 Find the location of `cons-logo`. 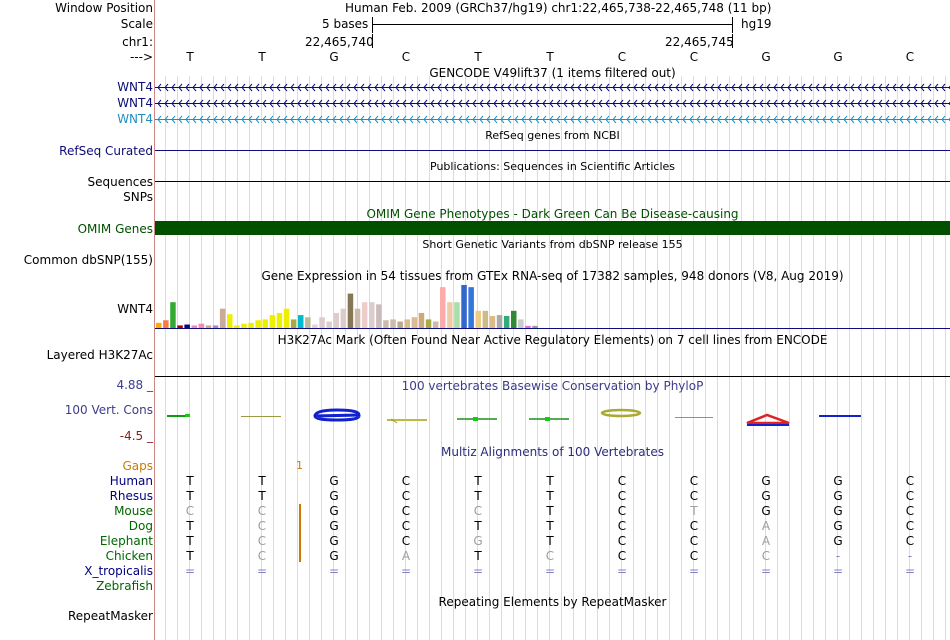

cons-logo is located at coordinates (552, 416).